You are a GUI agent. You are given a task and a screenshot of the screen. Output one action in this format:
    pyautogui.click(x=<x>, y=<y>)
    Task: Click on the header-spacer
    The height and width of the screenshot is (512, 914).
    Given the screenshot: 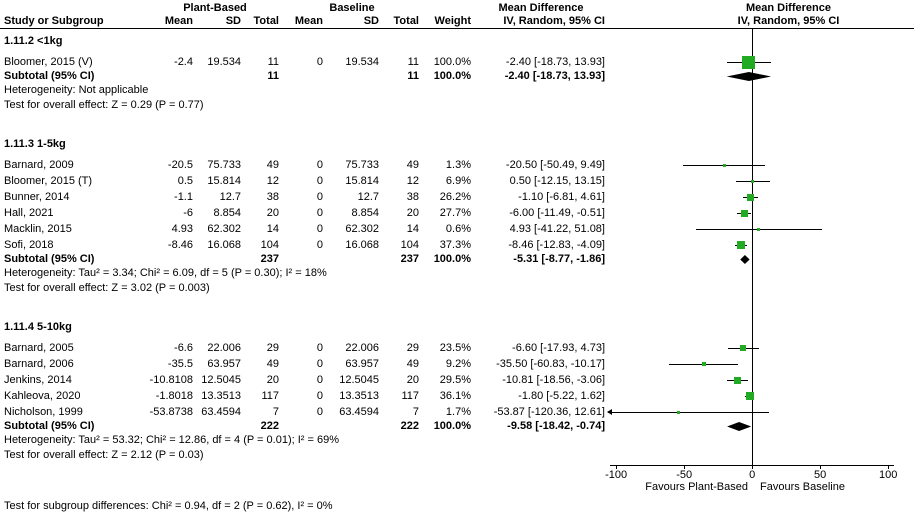 What is the action you would take?
    pyautogui.click(x=74, y=8)
    